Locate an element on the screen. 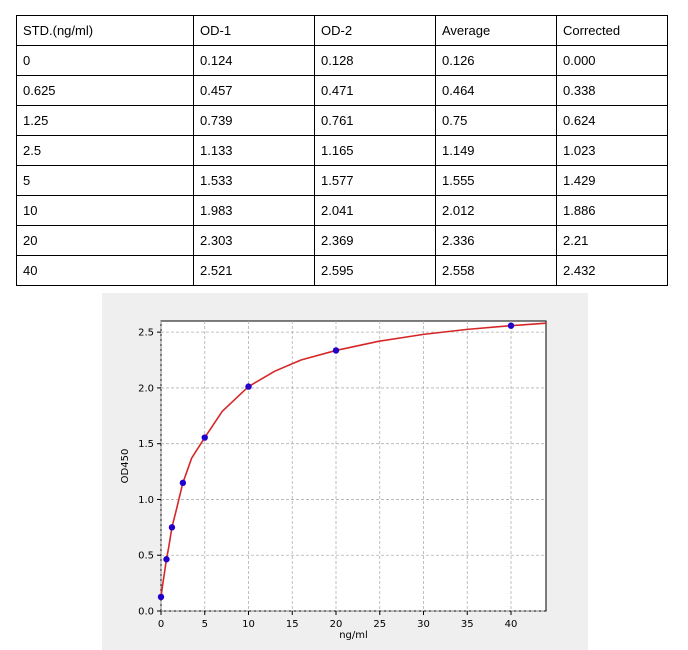  table-row: 10 1.983 2.041 2.012 1.886 is located at coordinates (342, 210).